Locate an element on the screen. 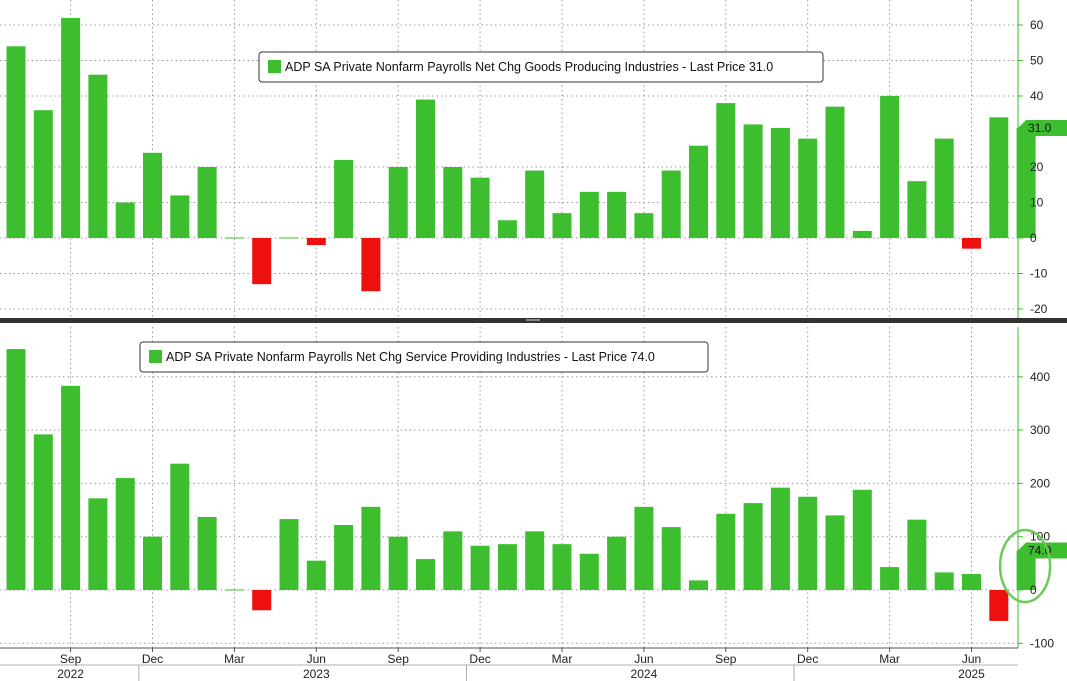 This screenshot has height=681, width=1067. highlight-circle is located at coordinates (1025, 566).